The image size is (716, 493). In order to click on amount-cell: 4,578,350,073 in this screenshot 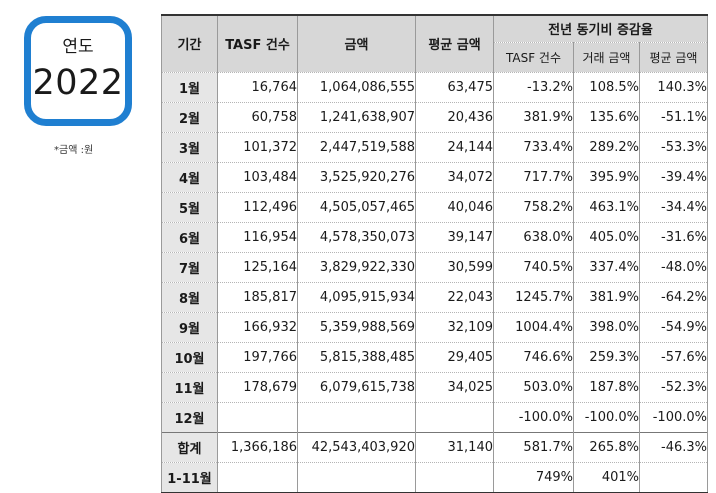, I will do `click(356, 237)`.